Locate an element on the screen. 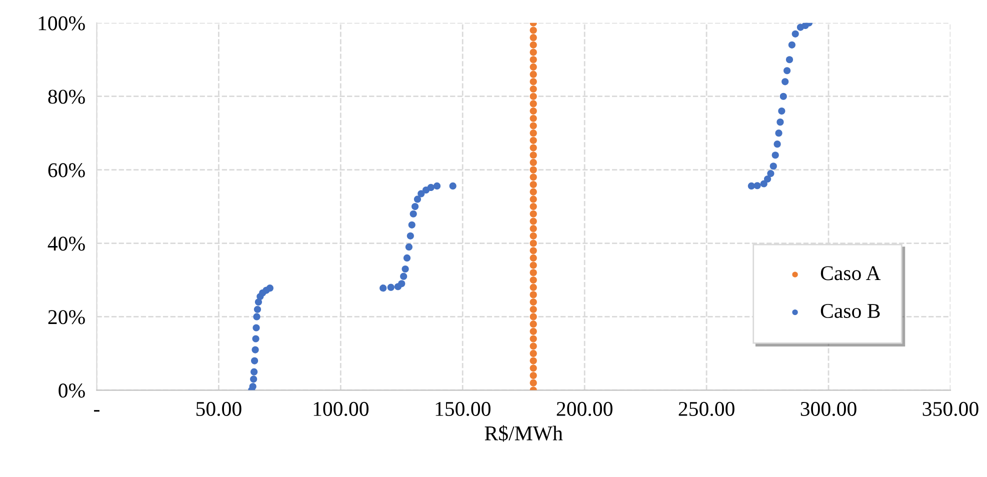  x-tick-label: 250.00 is located at coordinates (706, 409).